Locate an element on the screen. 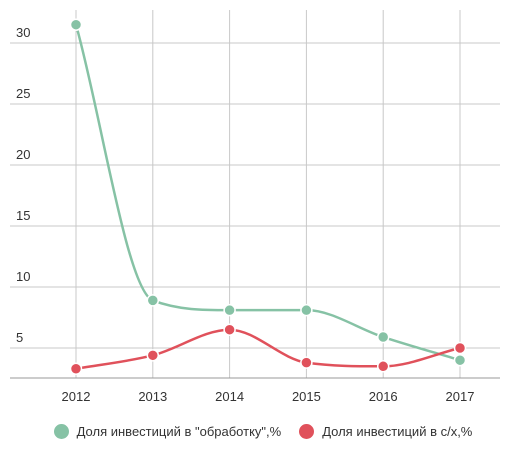 The width and height of the screenshot is (526, 457). y-tick-label: 30 is located at coordinates (23, 32).